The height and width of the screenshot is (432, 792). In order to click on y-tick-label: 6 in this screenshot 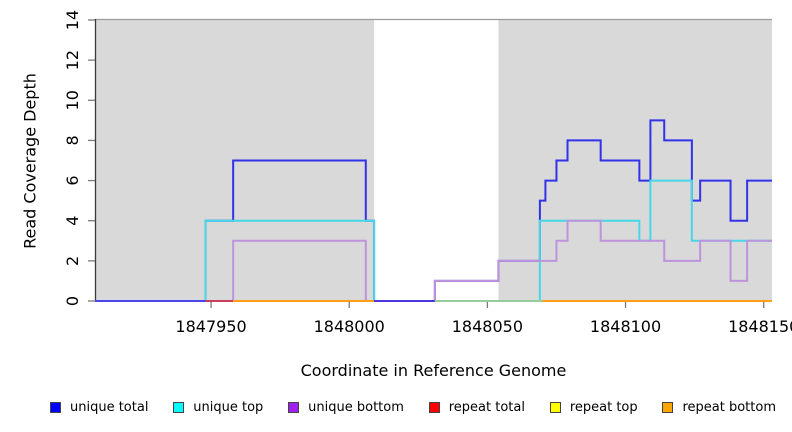, I will do `click(72, 180)`.